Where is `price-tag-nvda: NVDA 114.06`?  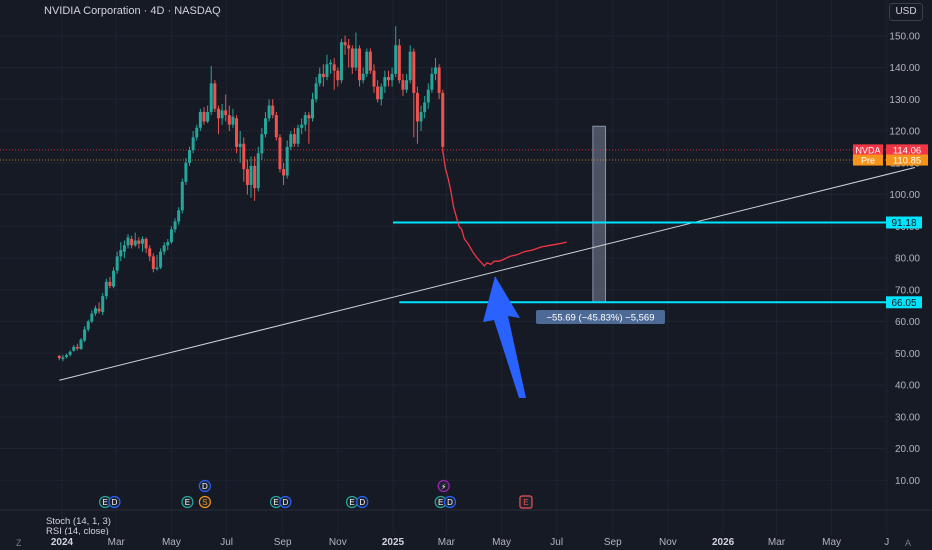
price-tag-nvda: NVDA 114.06 is located at coordinates (890, 150).